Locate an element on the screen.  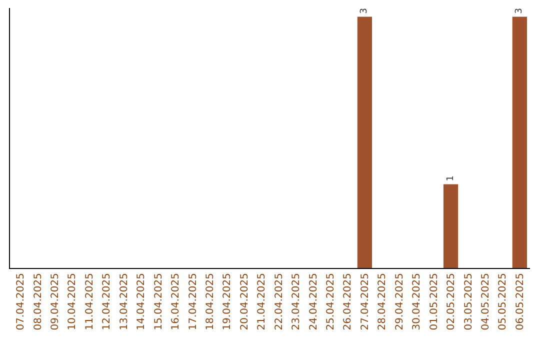
x-tick-label: 14.04.2025 is located at coordinates (142, 301).